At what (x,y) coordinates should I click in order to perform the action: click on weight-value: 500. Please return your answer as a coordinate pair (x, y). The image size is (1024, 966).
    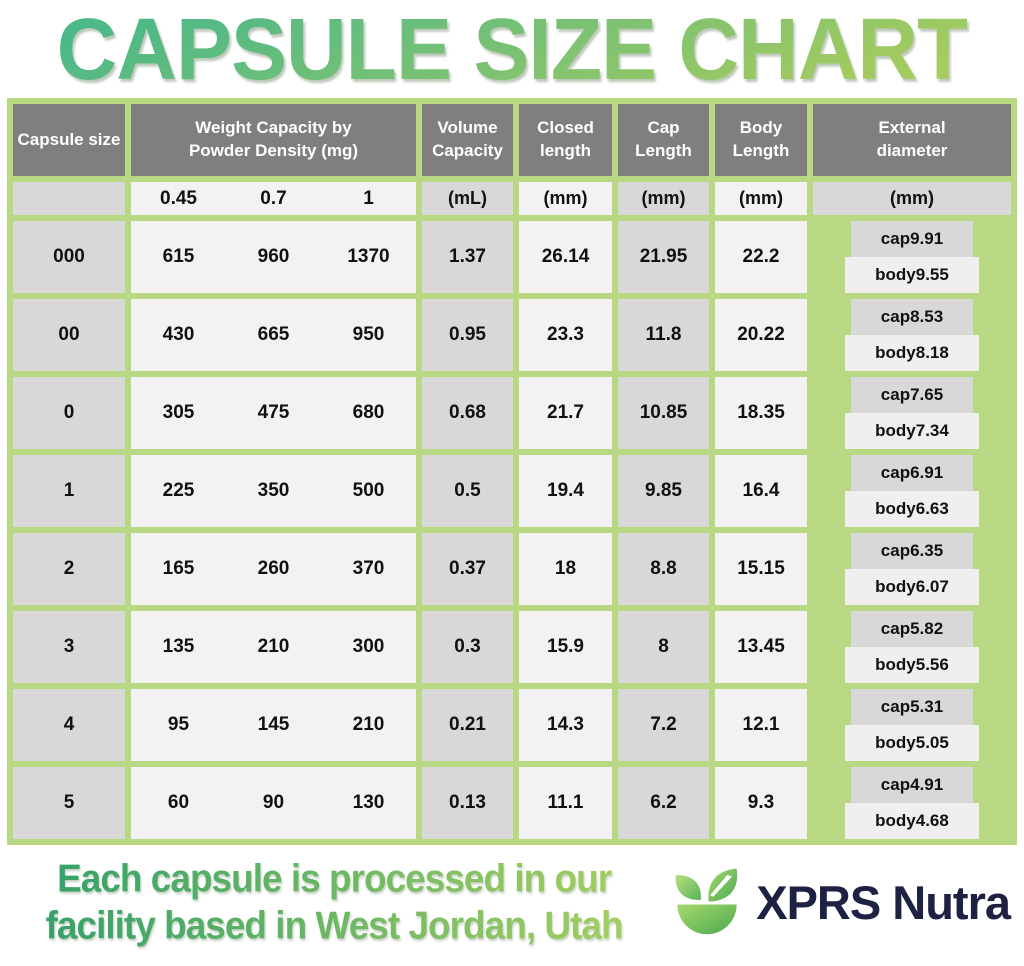
    Looking at the image, I should click on (368, 490).